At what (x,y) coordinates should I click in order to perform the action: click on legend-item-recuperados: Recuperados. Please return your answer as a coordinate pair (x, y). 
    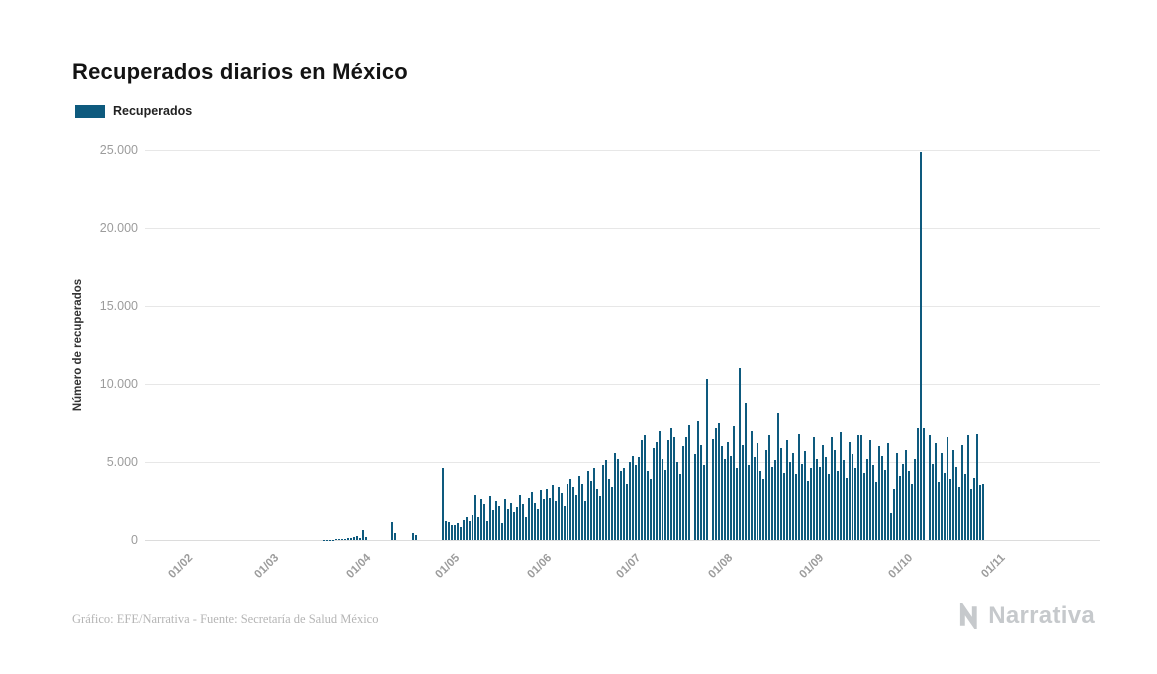
    Looking at the image, I should click on (133, 111).